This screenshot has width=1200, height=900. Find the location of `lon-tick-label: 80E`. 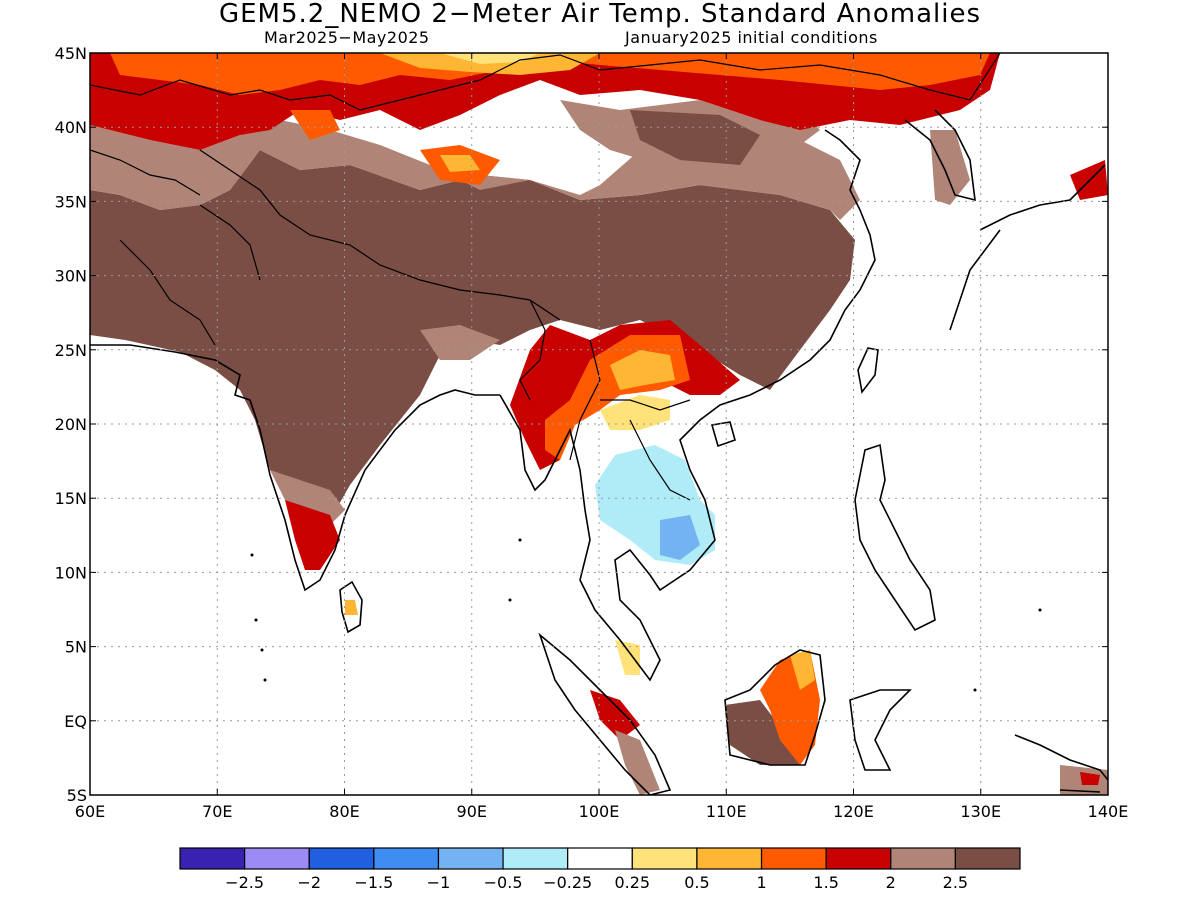

lon-tick-label: 80E is located at coordinates (344, 811).